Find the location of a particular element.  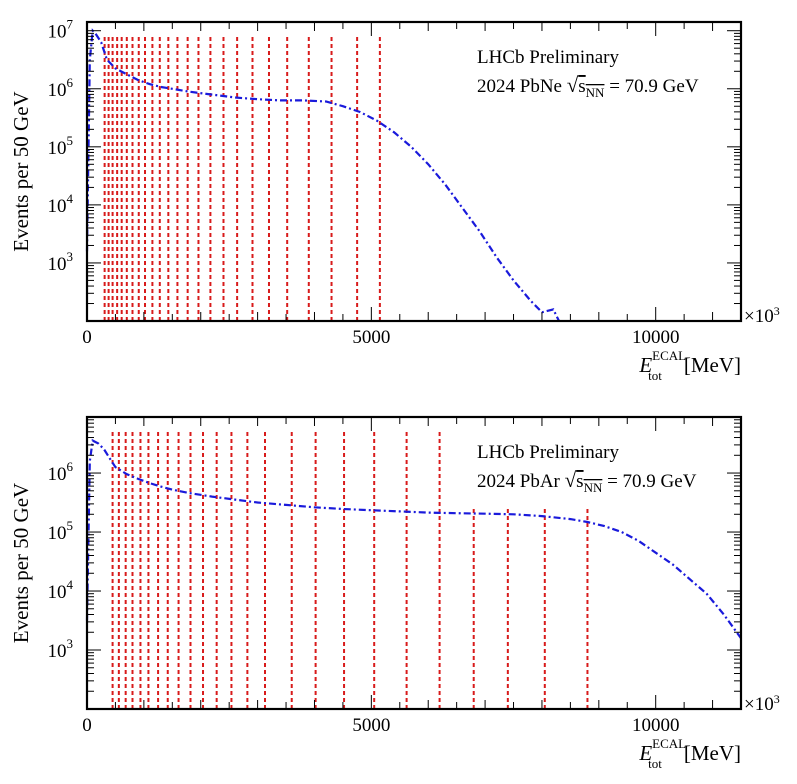

y-tick-label: 10⁷ is located at coordinates (61, 30).